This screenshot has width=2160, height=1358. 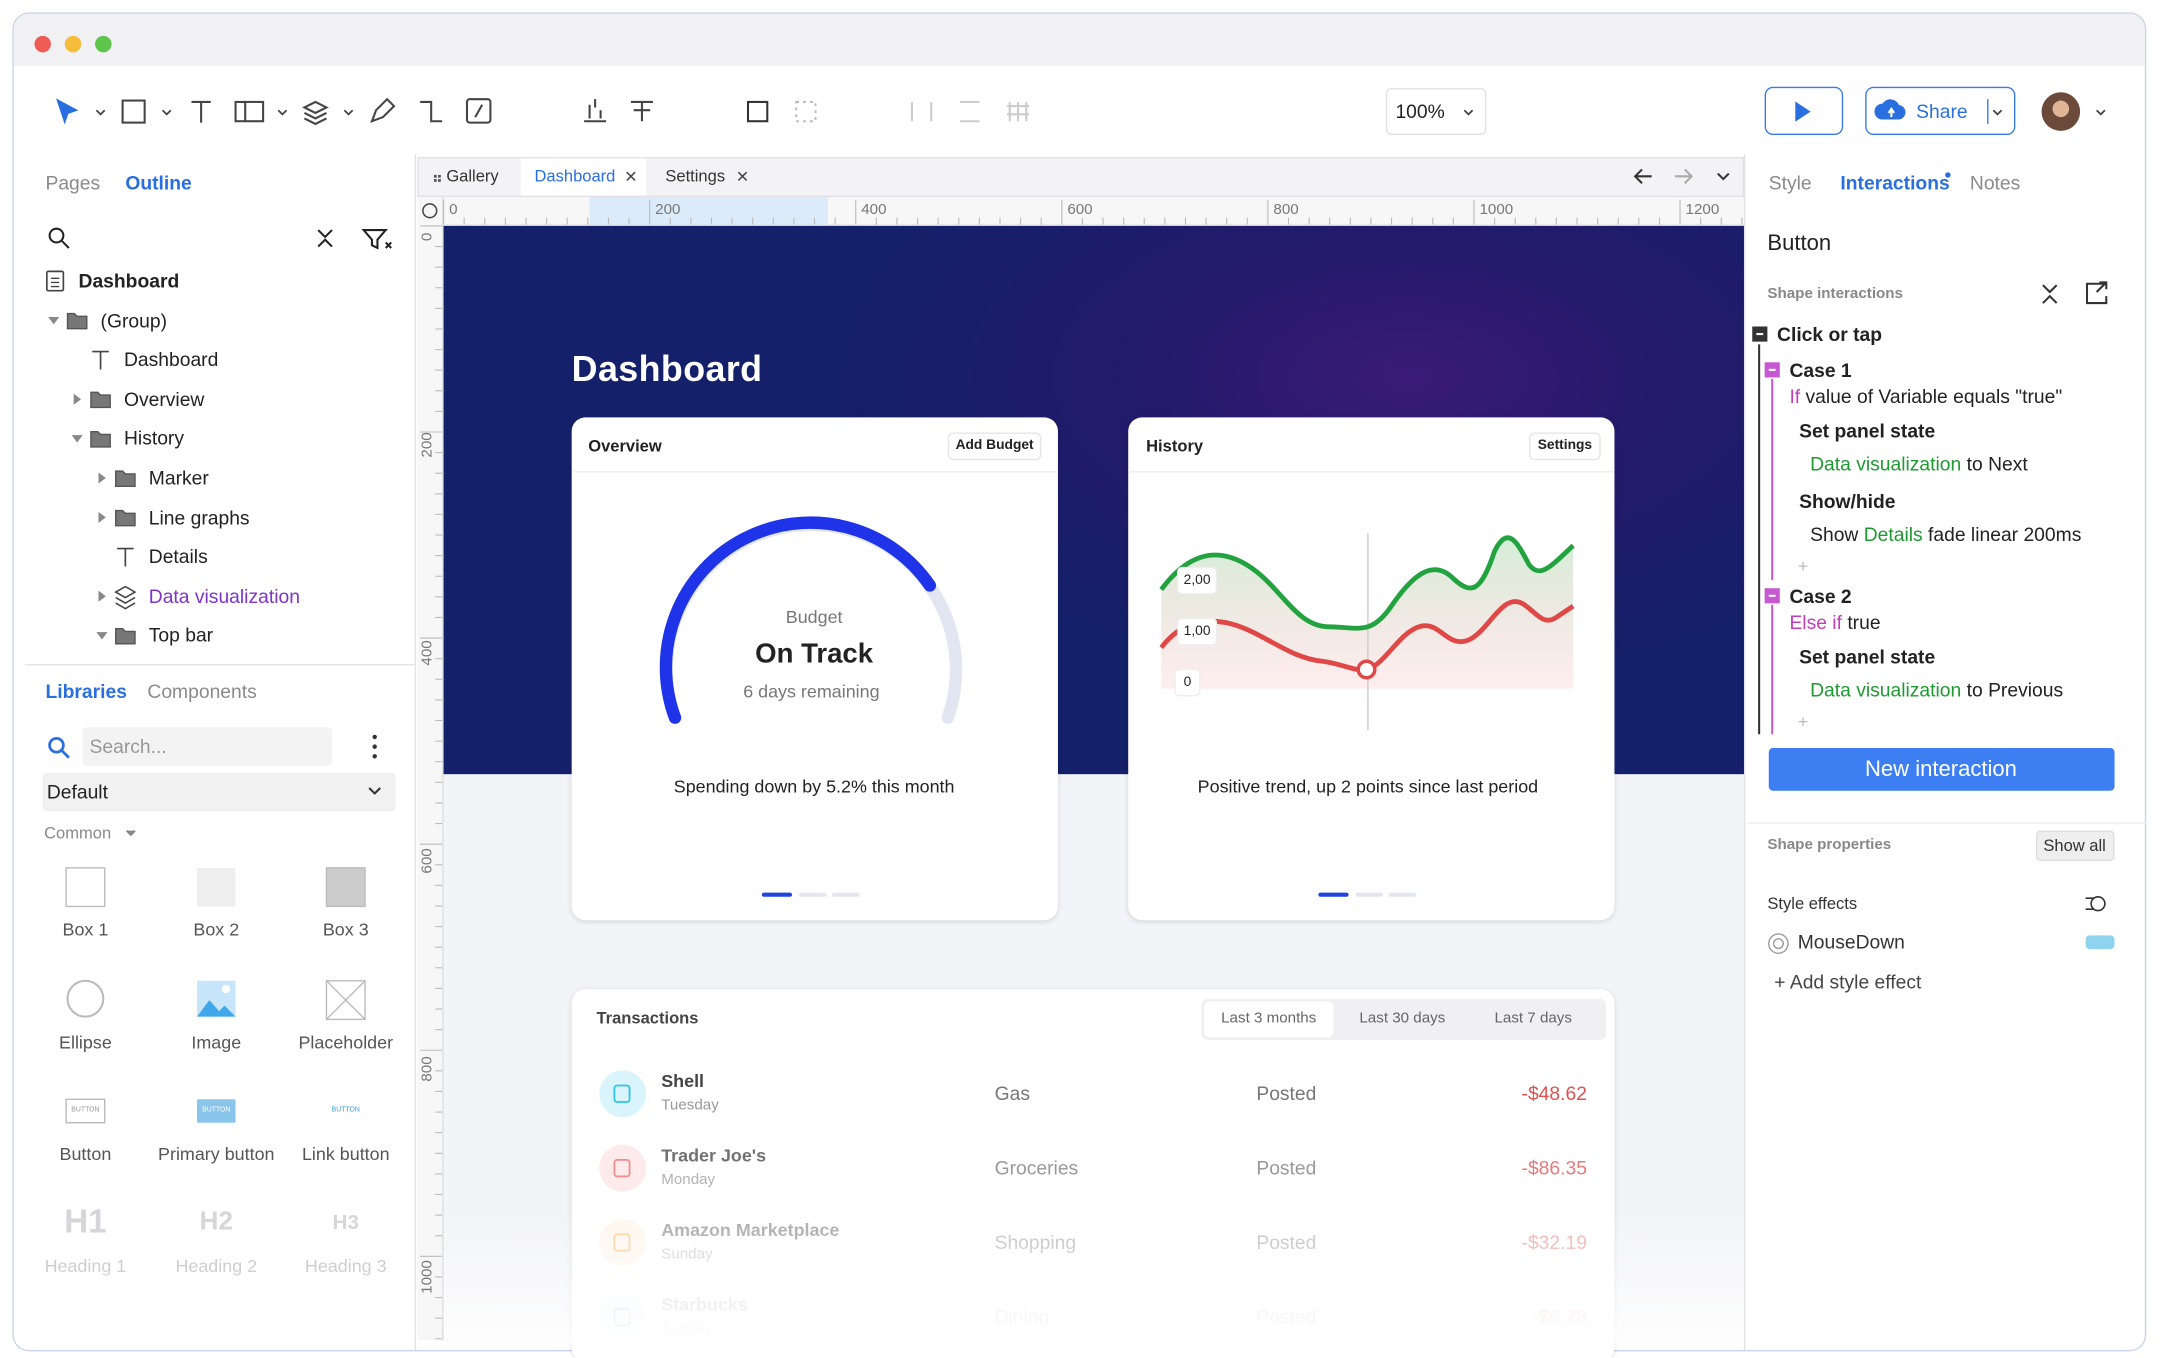 What do you see at coordinates (1420, 111) in the screenshot?
I see `zoom-level: 100%` at bounding box center [1420, 111].